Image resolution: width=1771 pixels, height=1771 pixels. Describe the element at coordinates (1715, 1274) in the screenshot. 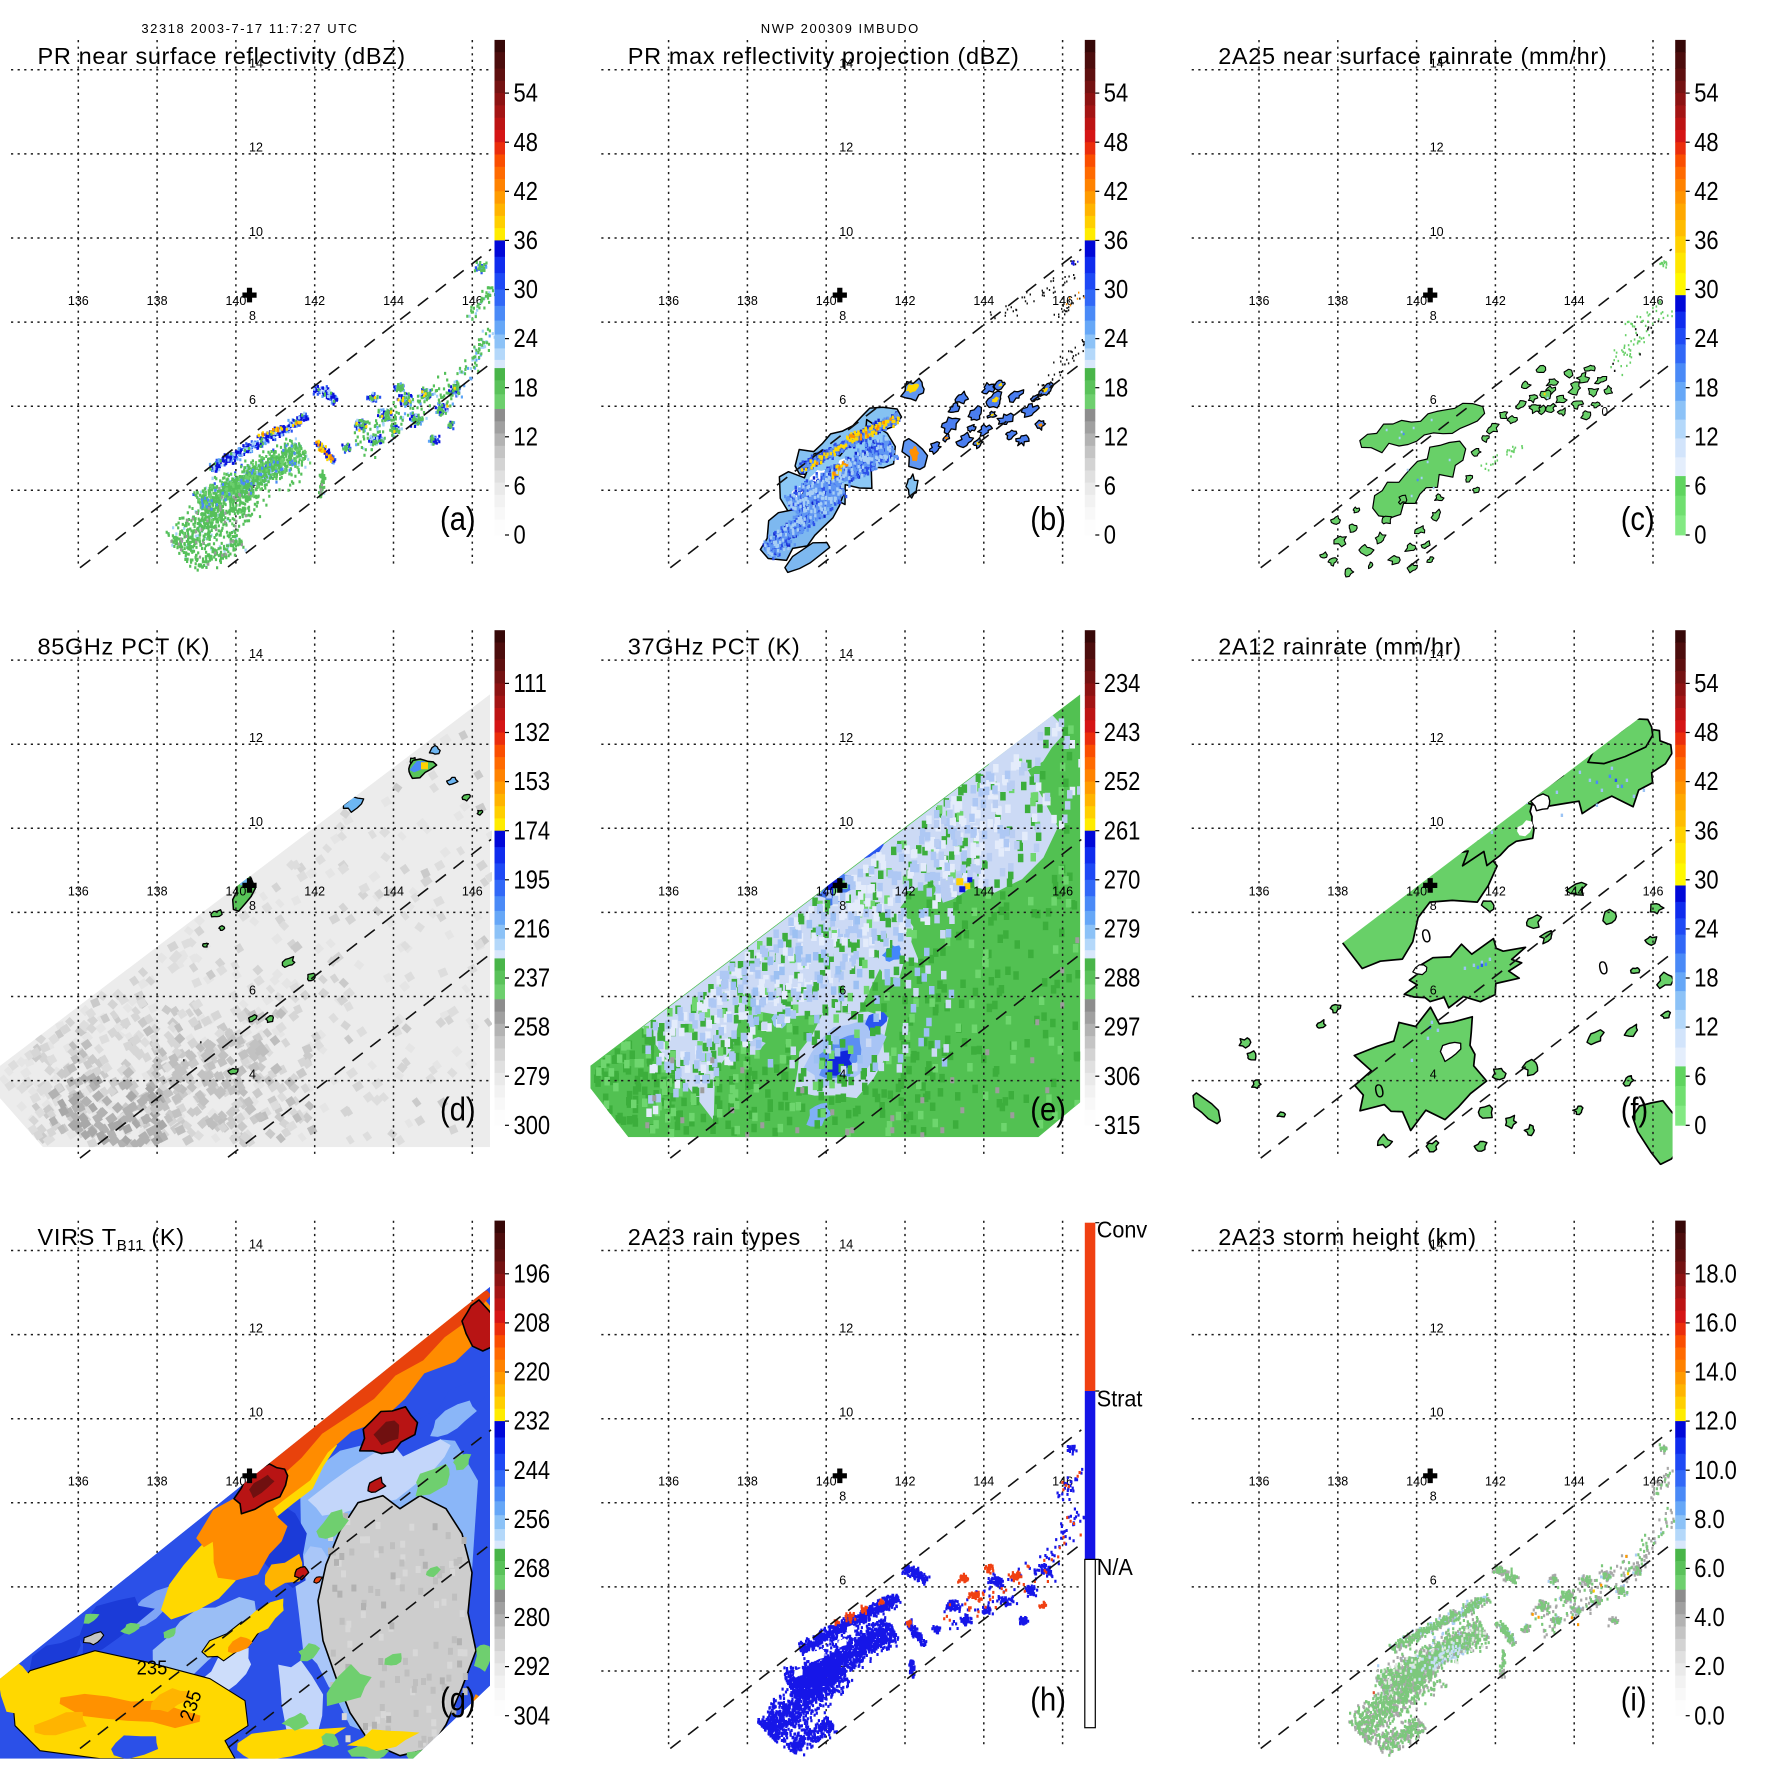

I see `svg-text: 18.0` at that location.